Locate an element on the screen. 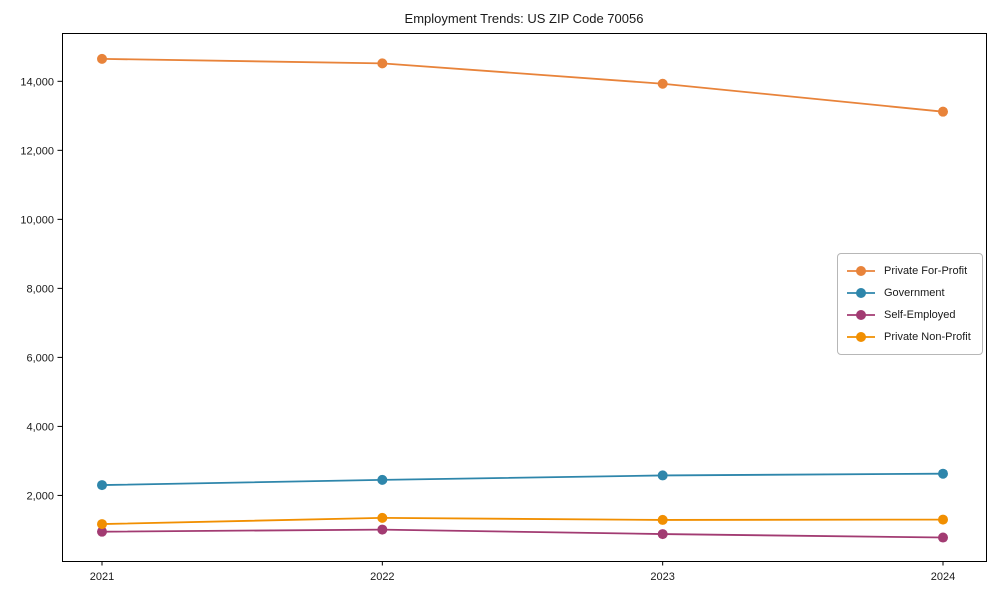 Image resolution: width=1000 pixels, height=600 pixels. data-point-government-2022 is located at coordinates (382, 479).